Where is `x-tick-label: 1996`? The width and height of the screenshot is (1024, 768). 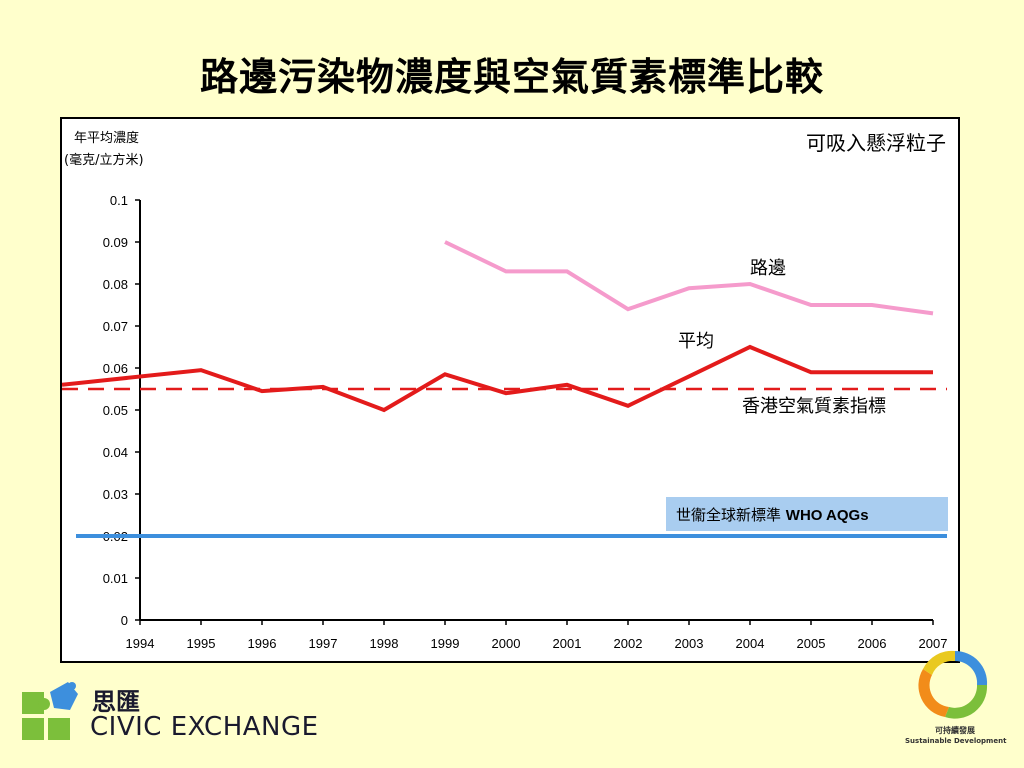 x-tick-label: 1996 is located at coordinates (262, 643).